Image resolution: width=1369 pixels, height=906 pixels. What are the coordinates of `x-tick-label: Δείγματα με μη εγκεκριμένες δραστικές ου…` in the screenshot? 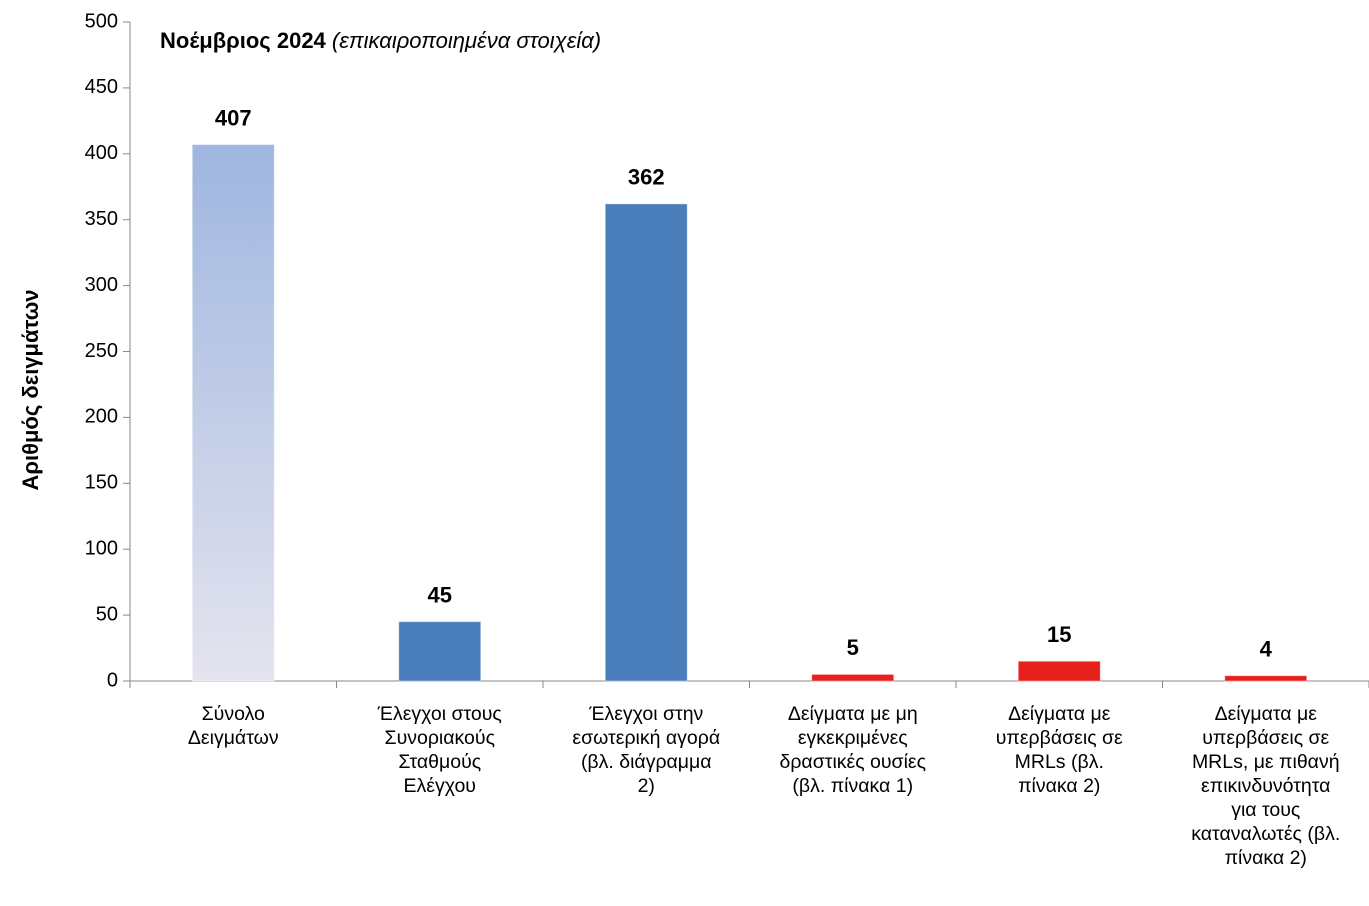 It's located at (853, 750).